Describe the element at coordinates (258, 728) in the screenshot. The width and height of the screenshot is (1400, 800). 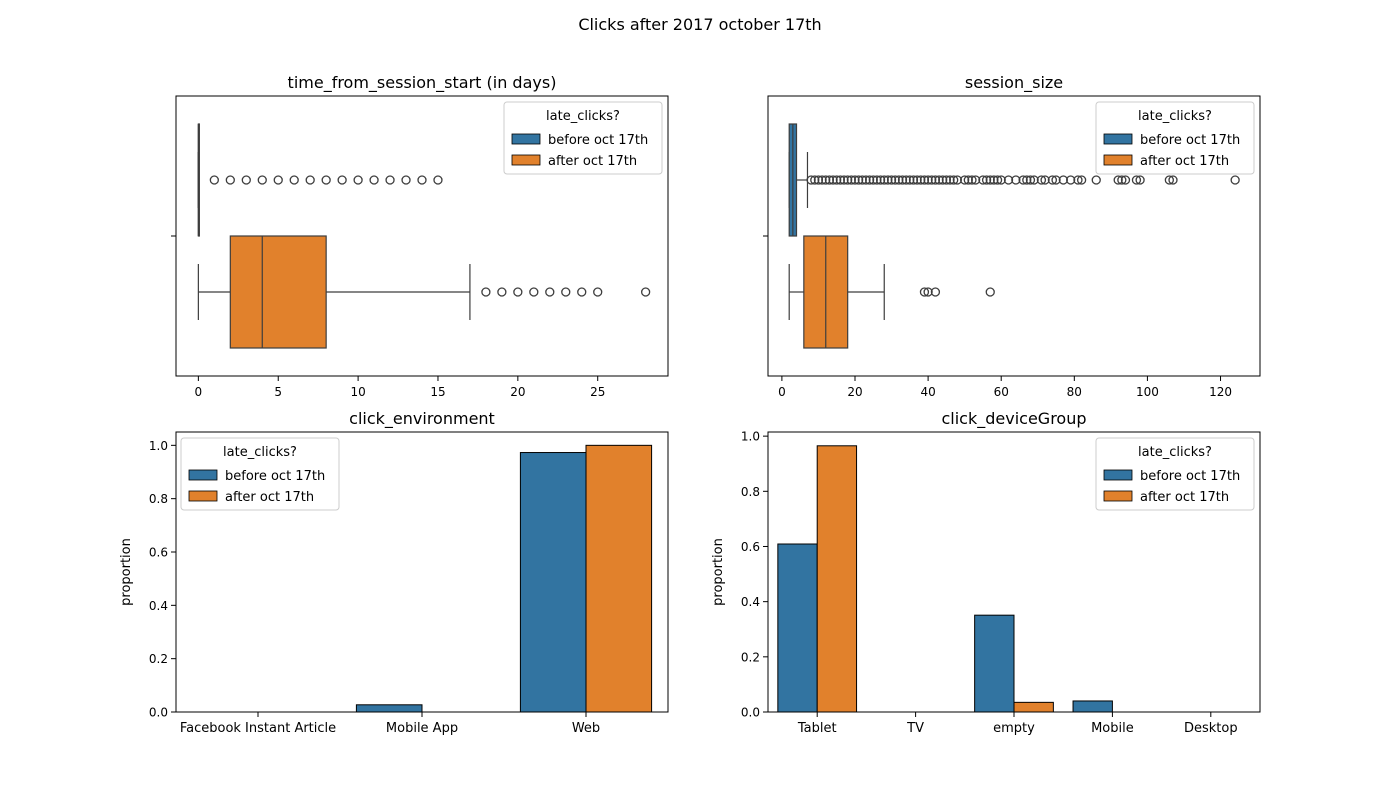
I see `x-tick-label: Facebook Instant Article` at that location.